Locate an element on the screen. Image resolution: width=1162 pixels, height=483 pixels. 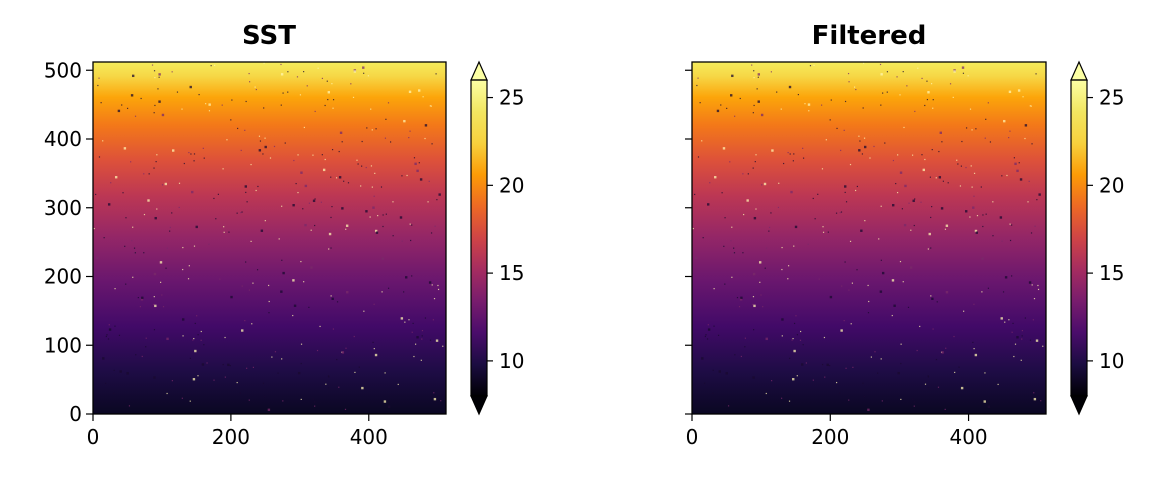
x-tick-label: 200 is located at coordinates (830, 437).